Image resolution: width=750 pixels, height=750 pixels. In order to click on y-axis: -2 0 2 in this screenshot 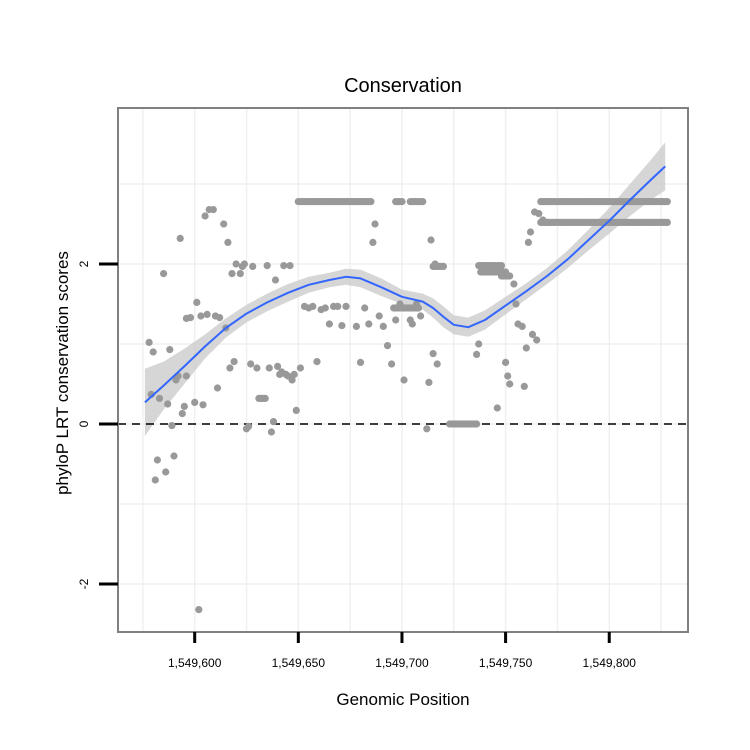, I will do `click(97, 424)`.